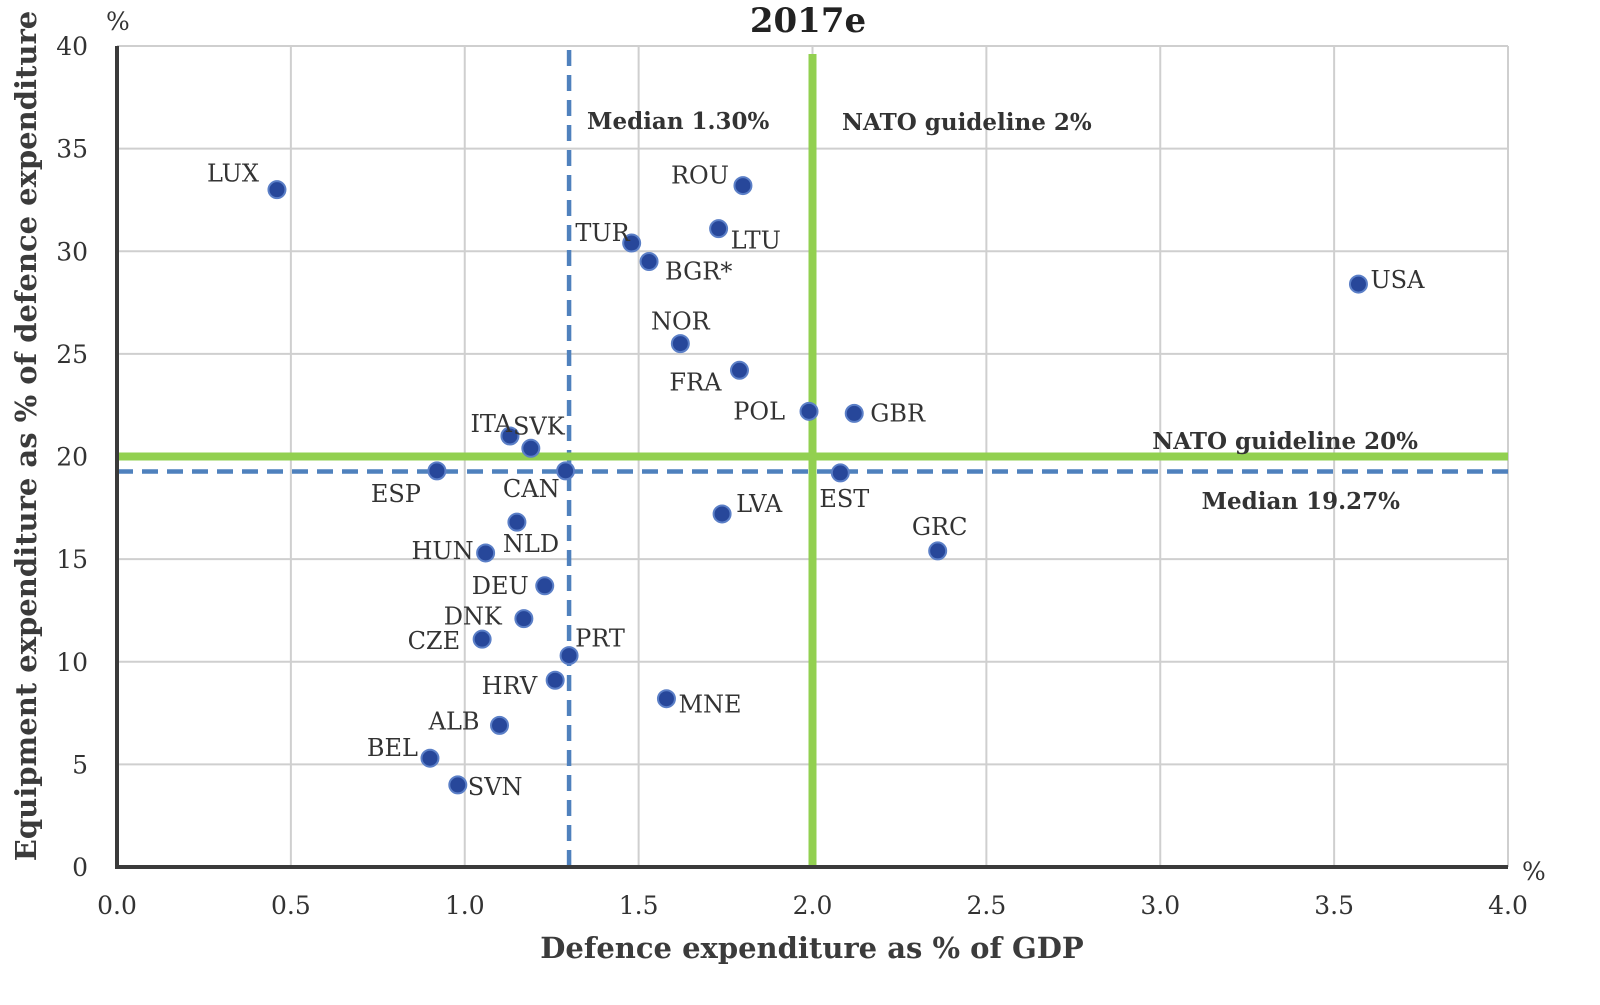 Image resolution: width=1600 pixels, height=1005 pixels. I want to click on y-tick-labels: 0 5 10 15 20 25 30 35 40, so click(72, 457).